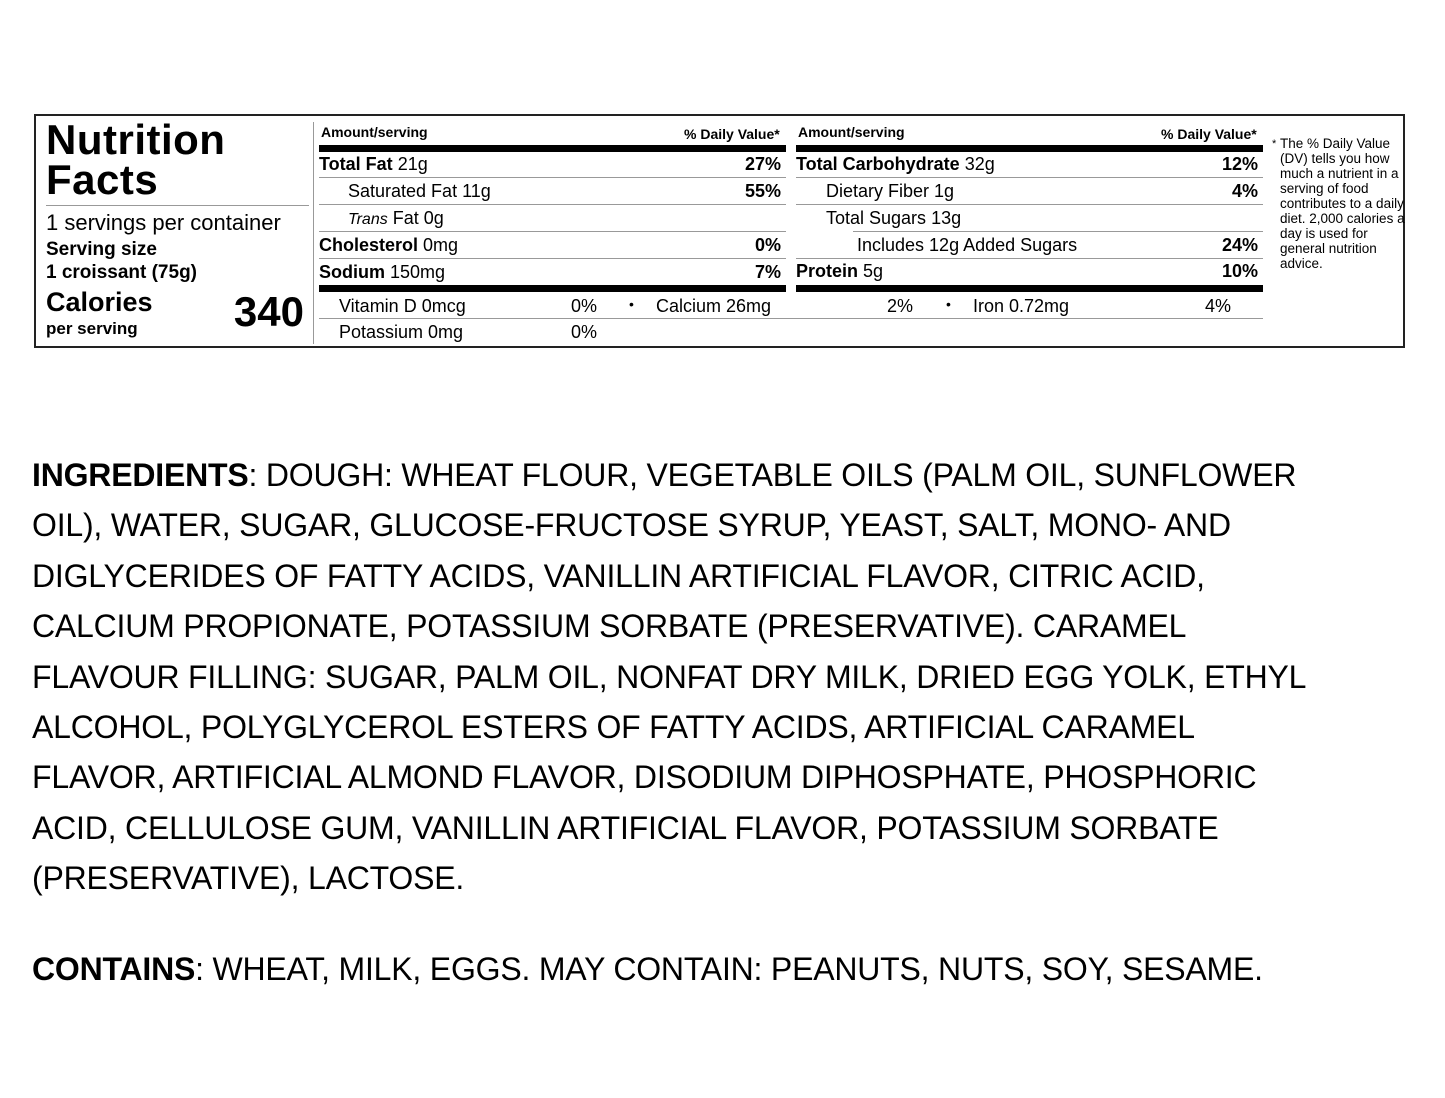 Image resolution: width=1445 pixels, height=1098 pixels. What do you see at coordinates (1239, 245) in the screenshot?
I see `dv-added-sugars: 24%` at bounding box center [1239, 245].